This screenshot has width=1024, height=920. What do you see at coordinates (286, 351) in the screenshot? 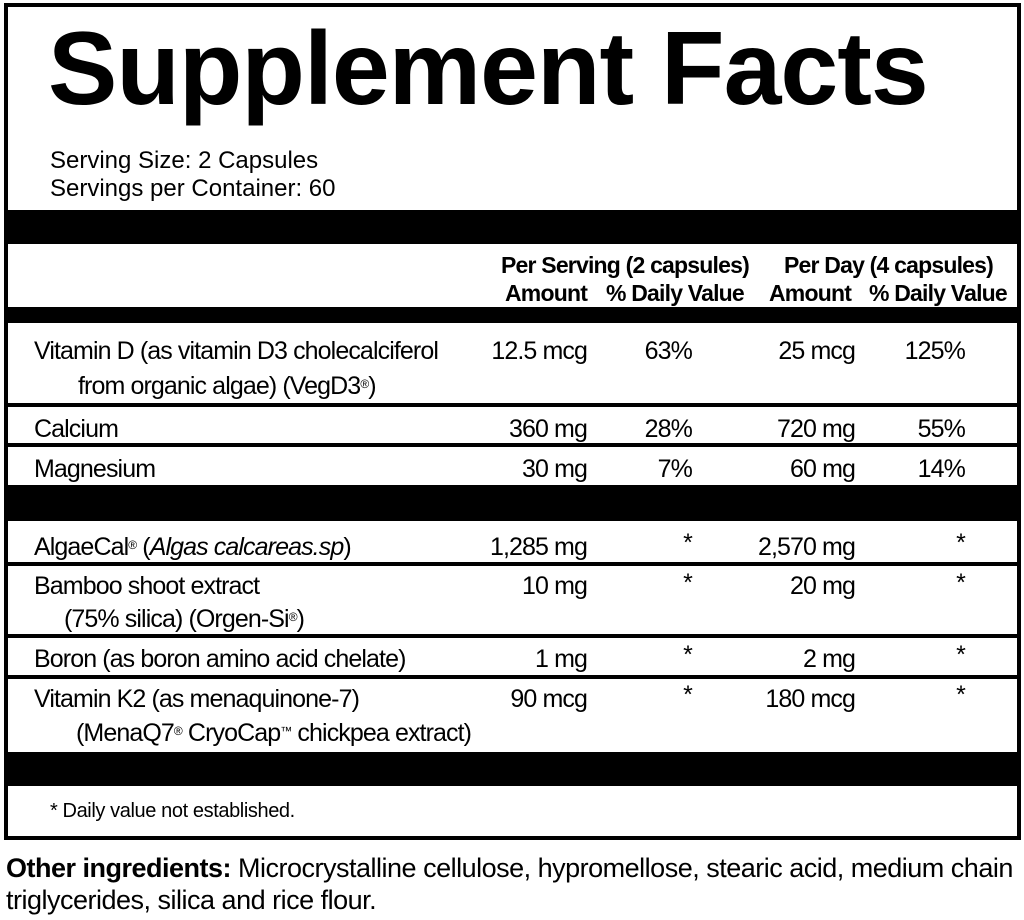
I see `nutrient-detail: (as vitamin D3 cholecalciferol` at bounding box center [286, 351].